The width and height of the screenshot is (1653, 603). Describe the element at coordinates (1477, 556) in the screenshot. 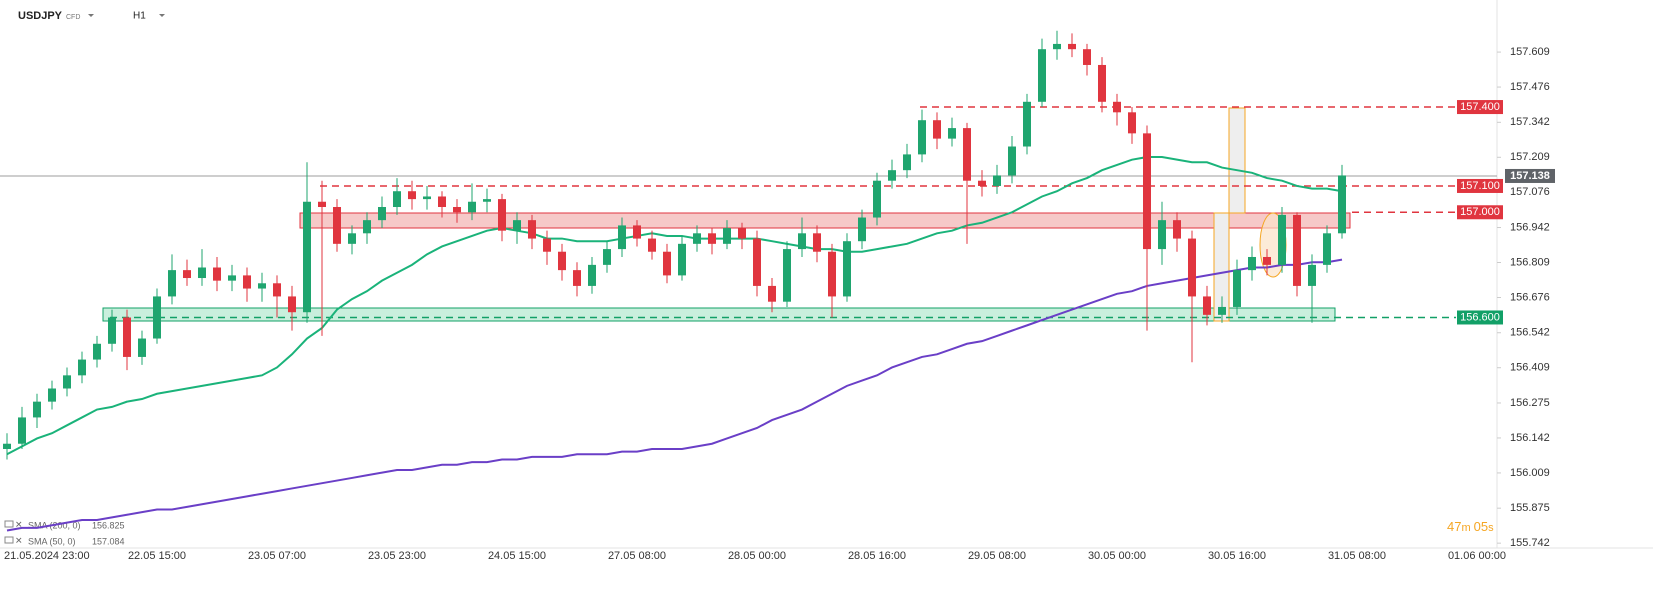

I see `x-tick-label: 01.06 00:00` at that location.